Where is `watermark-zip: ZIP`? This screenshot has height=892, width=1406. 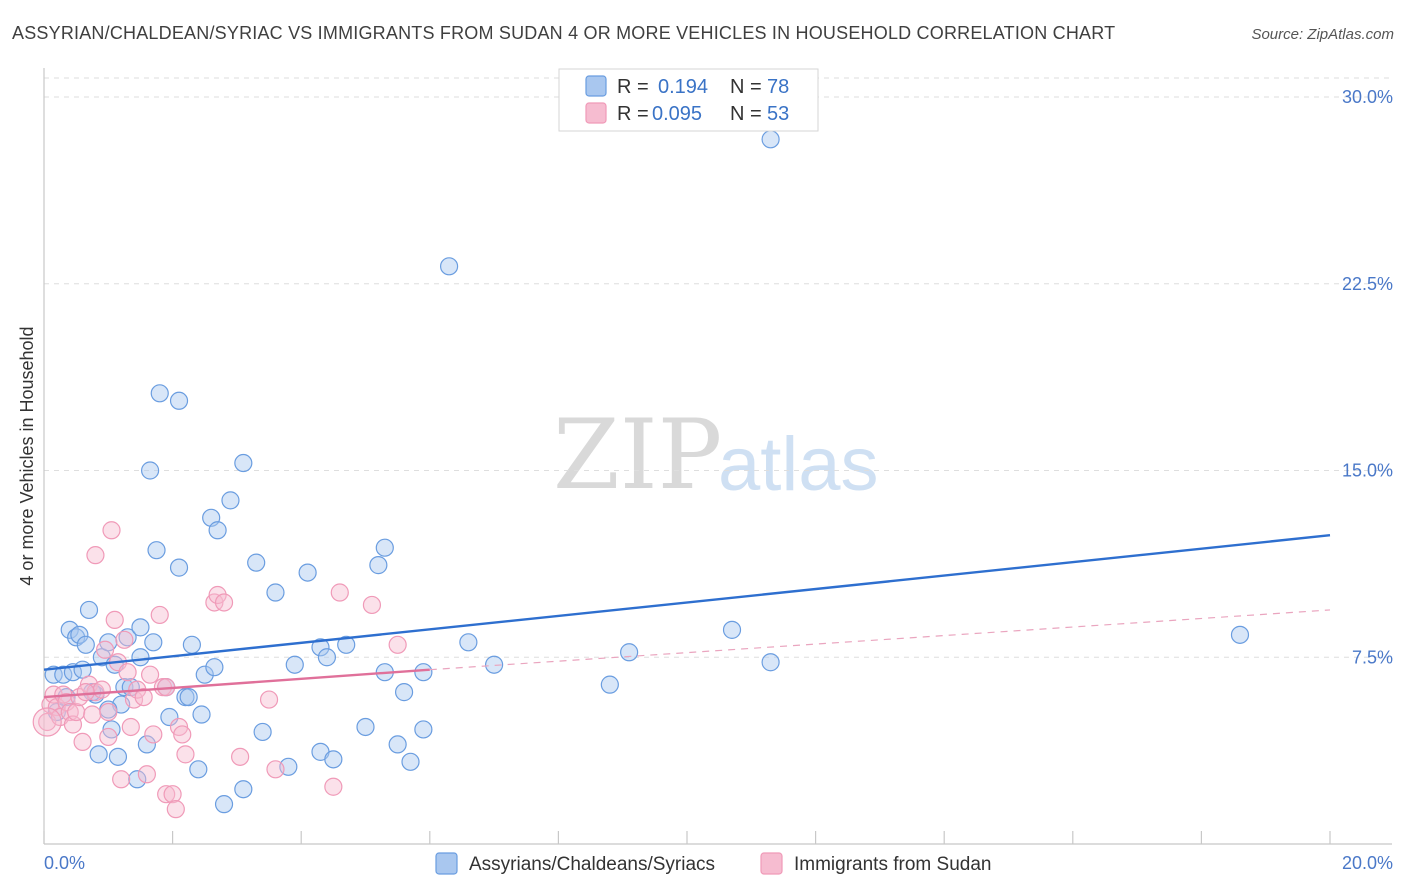
watermark-zip: ZIP is located at coordinates (637, 455).